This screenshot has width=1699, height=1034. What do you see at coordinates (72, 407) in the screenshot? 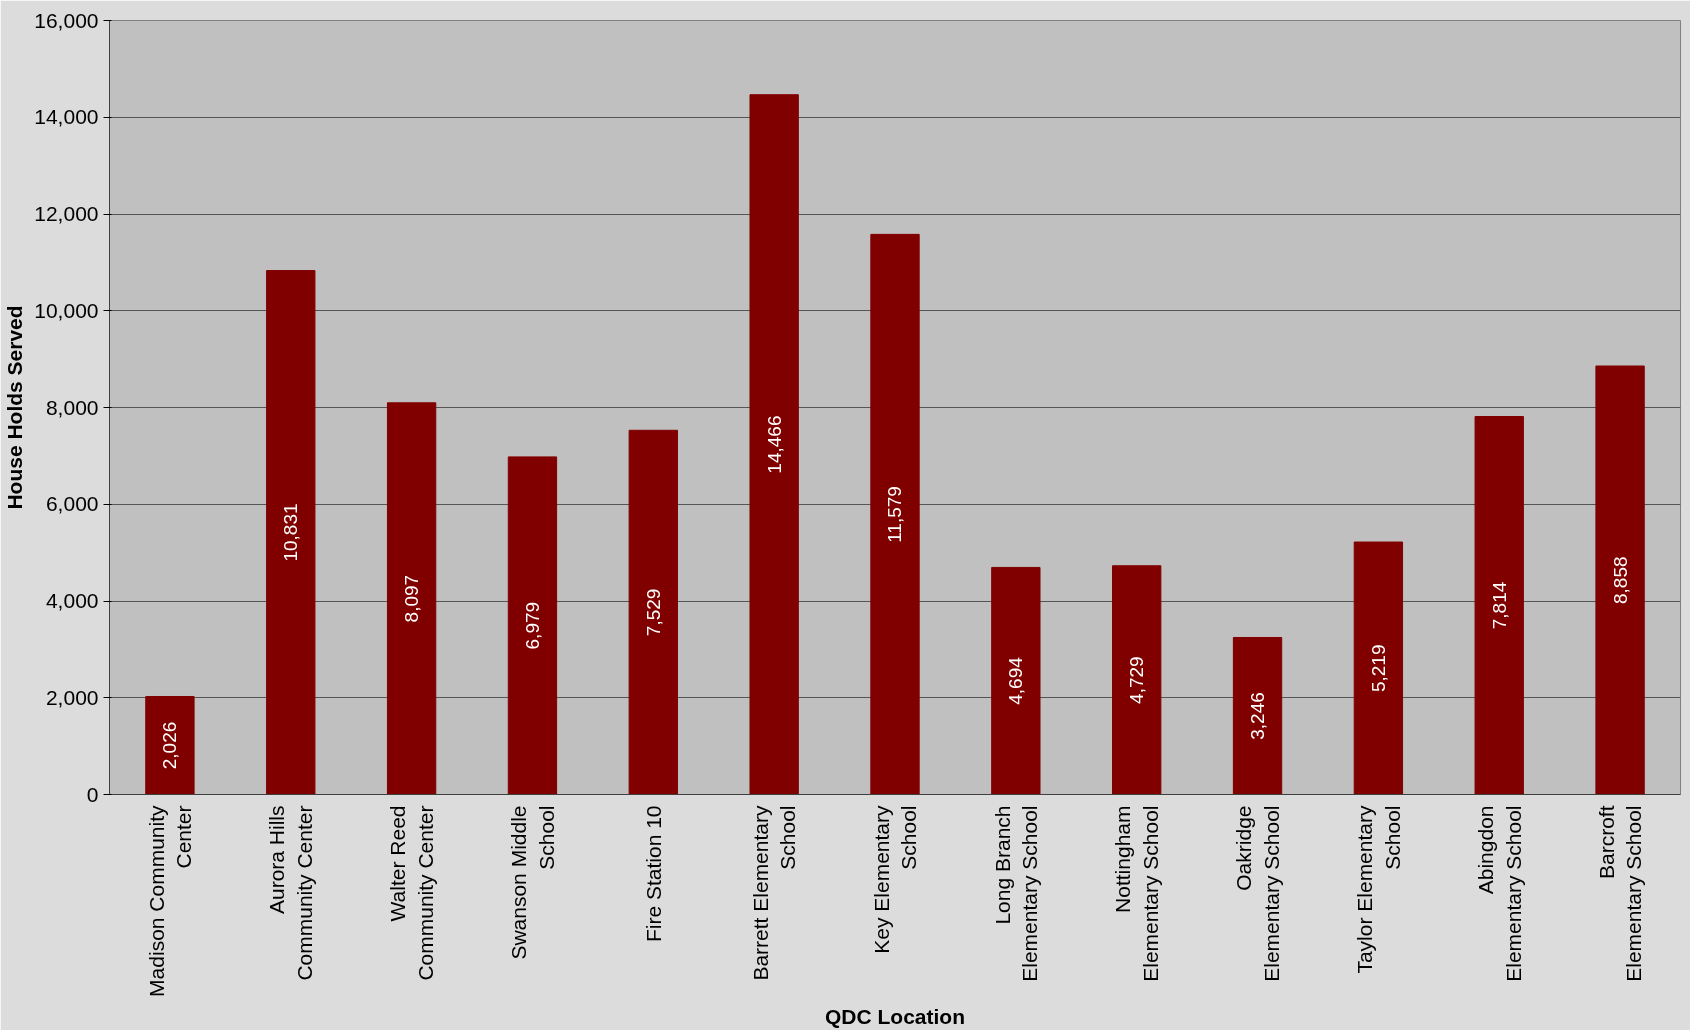
I see `y-tick-label: 8,000` at bounding box center [72, 407].